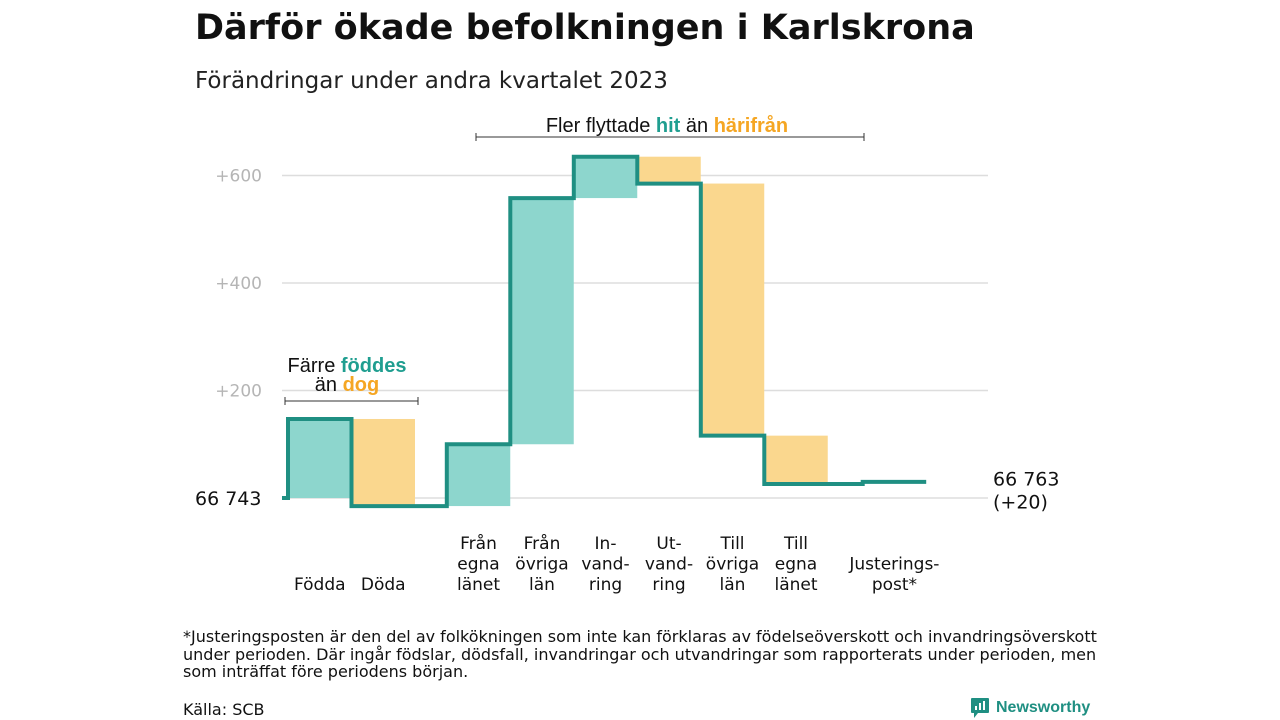 The image size is (1280, 720). Describe the element at coordinates (667, 125) in the screenshot. I see `migration-annotation-text: Fler flyttade hit än härifrån` at that location.